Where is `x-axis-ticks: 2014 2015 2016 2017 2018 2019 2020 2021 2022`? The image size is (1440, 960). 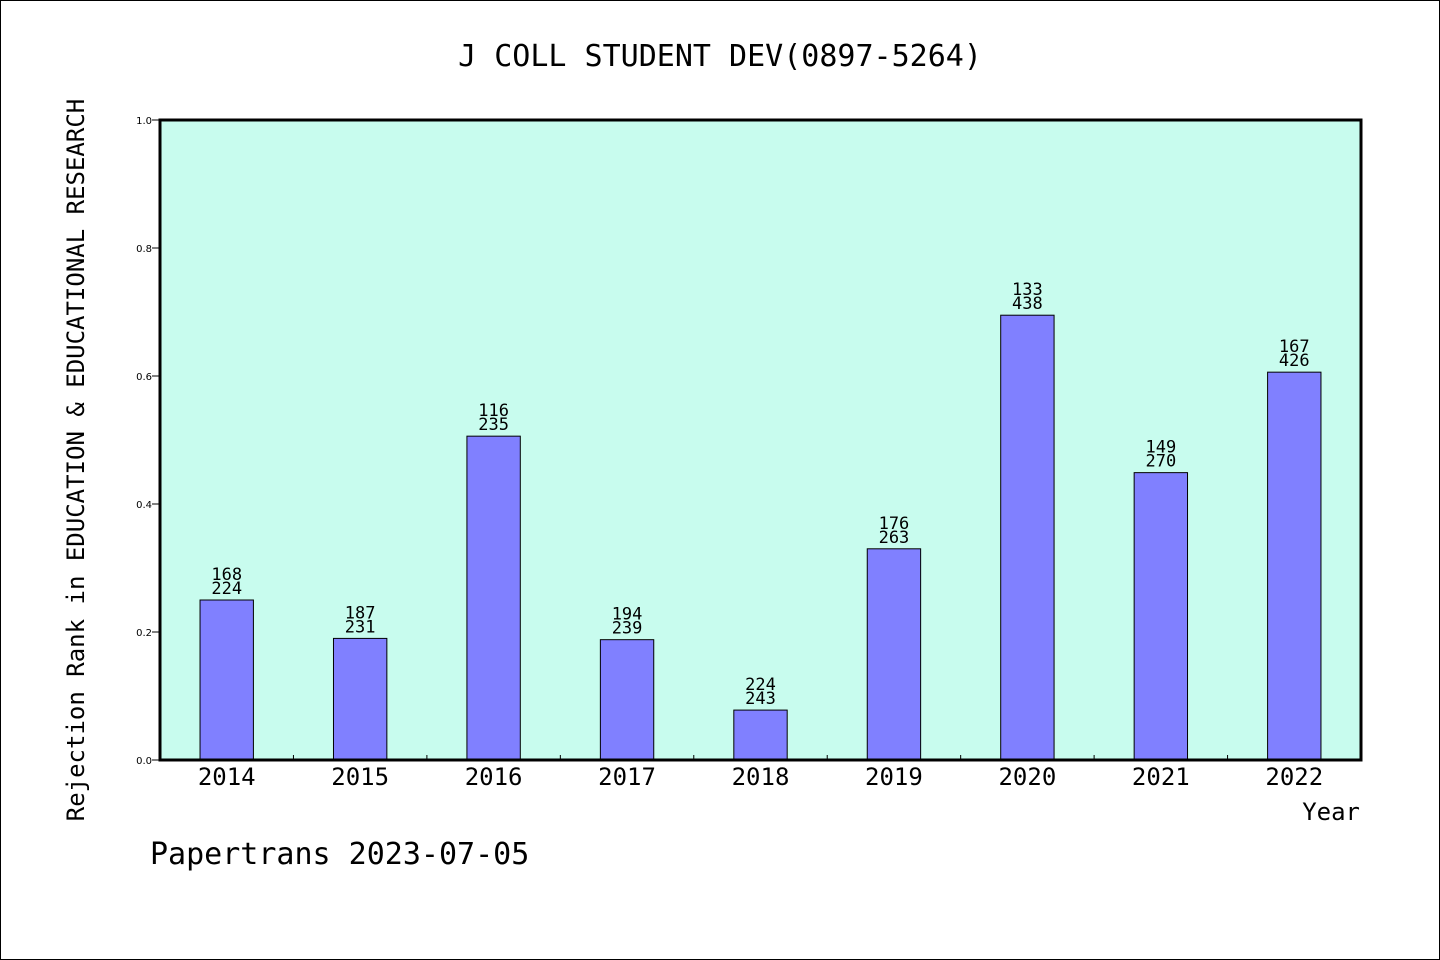 x-axis-ticks: 2014 2015 2016 2017 2018 2019 2020 2021 2022 is located at coordinates (760, 773).